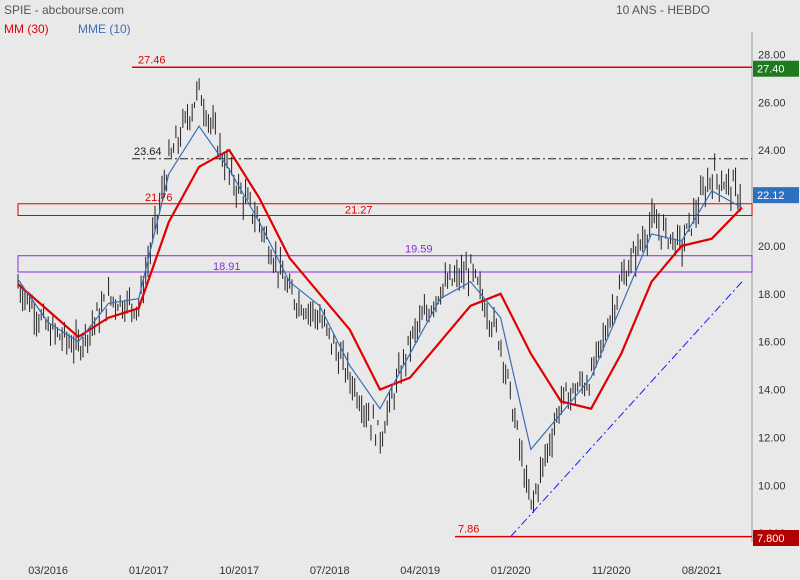  What do you see at coordinates (771, 70) in the screenshot?
I see `price-badge-label: 27.40` at bounding box center [771, 70].